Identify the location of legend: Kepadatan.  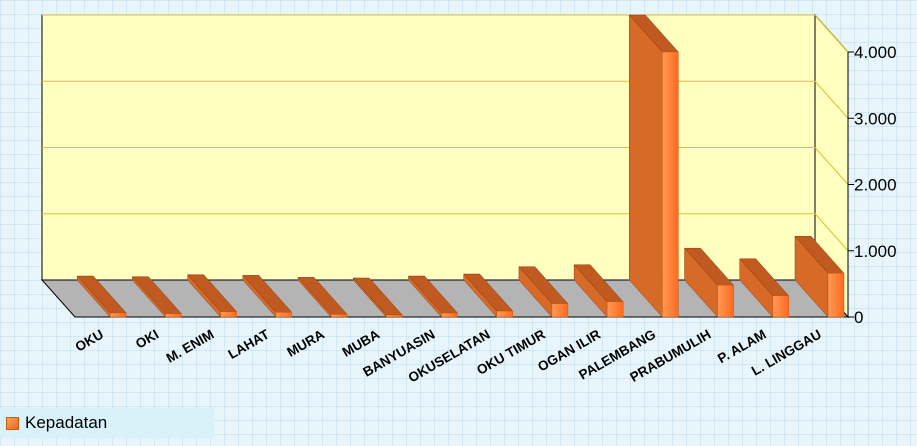
(107, 423).